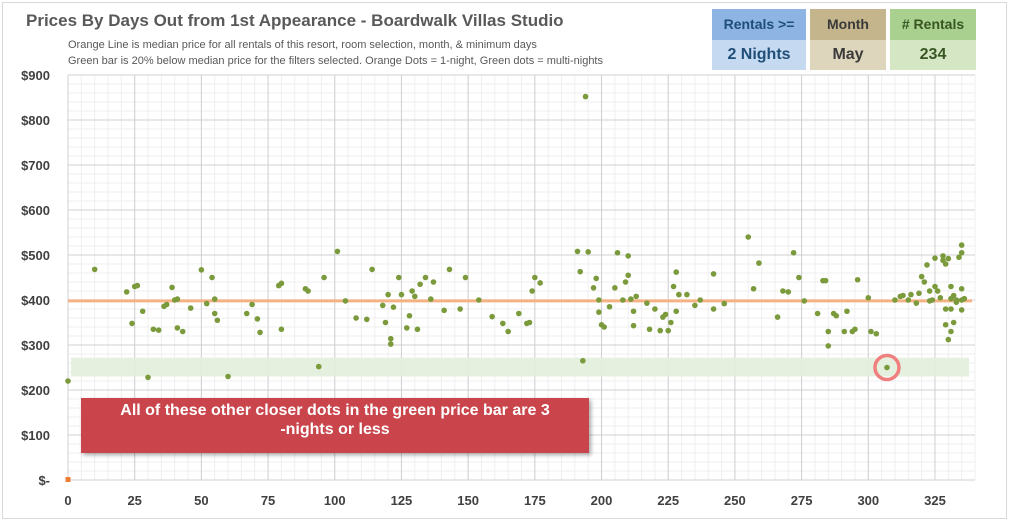 Image resolution: width=1011 pixels, height=525 pixels. Describe the element at coordinates (35, 120) in the screenshot. I see `y-tick-label: $800` at that location.